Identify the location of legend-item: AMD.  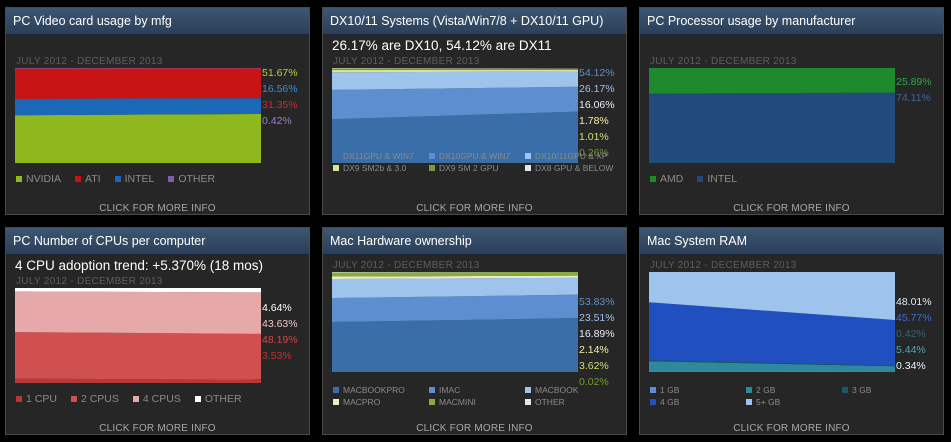
(666, 179).